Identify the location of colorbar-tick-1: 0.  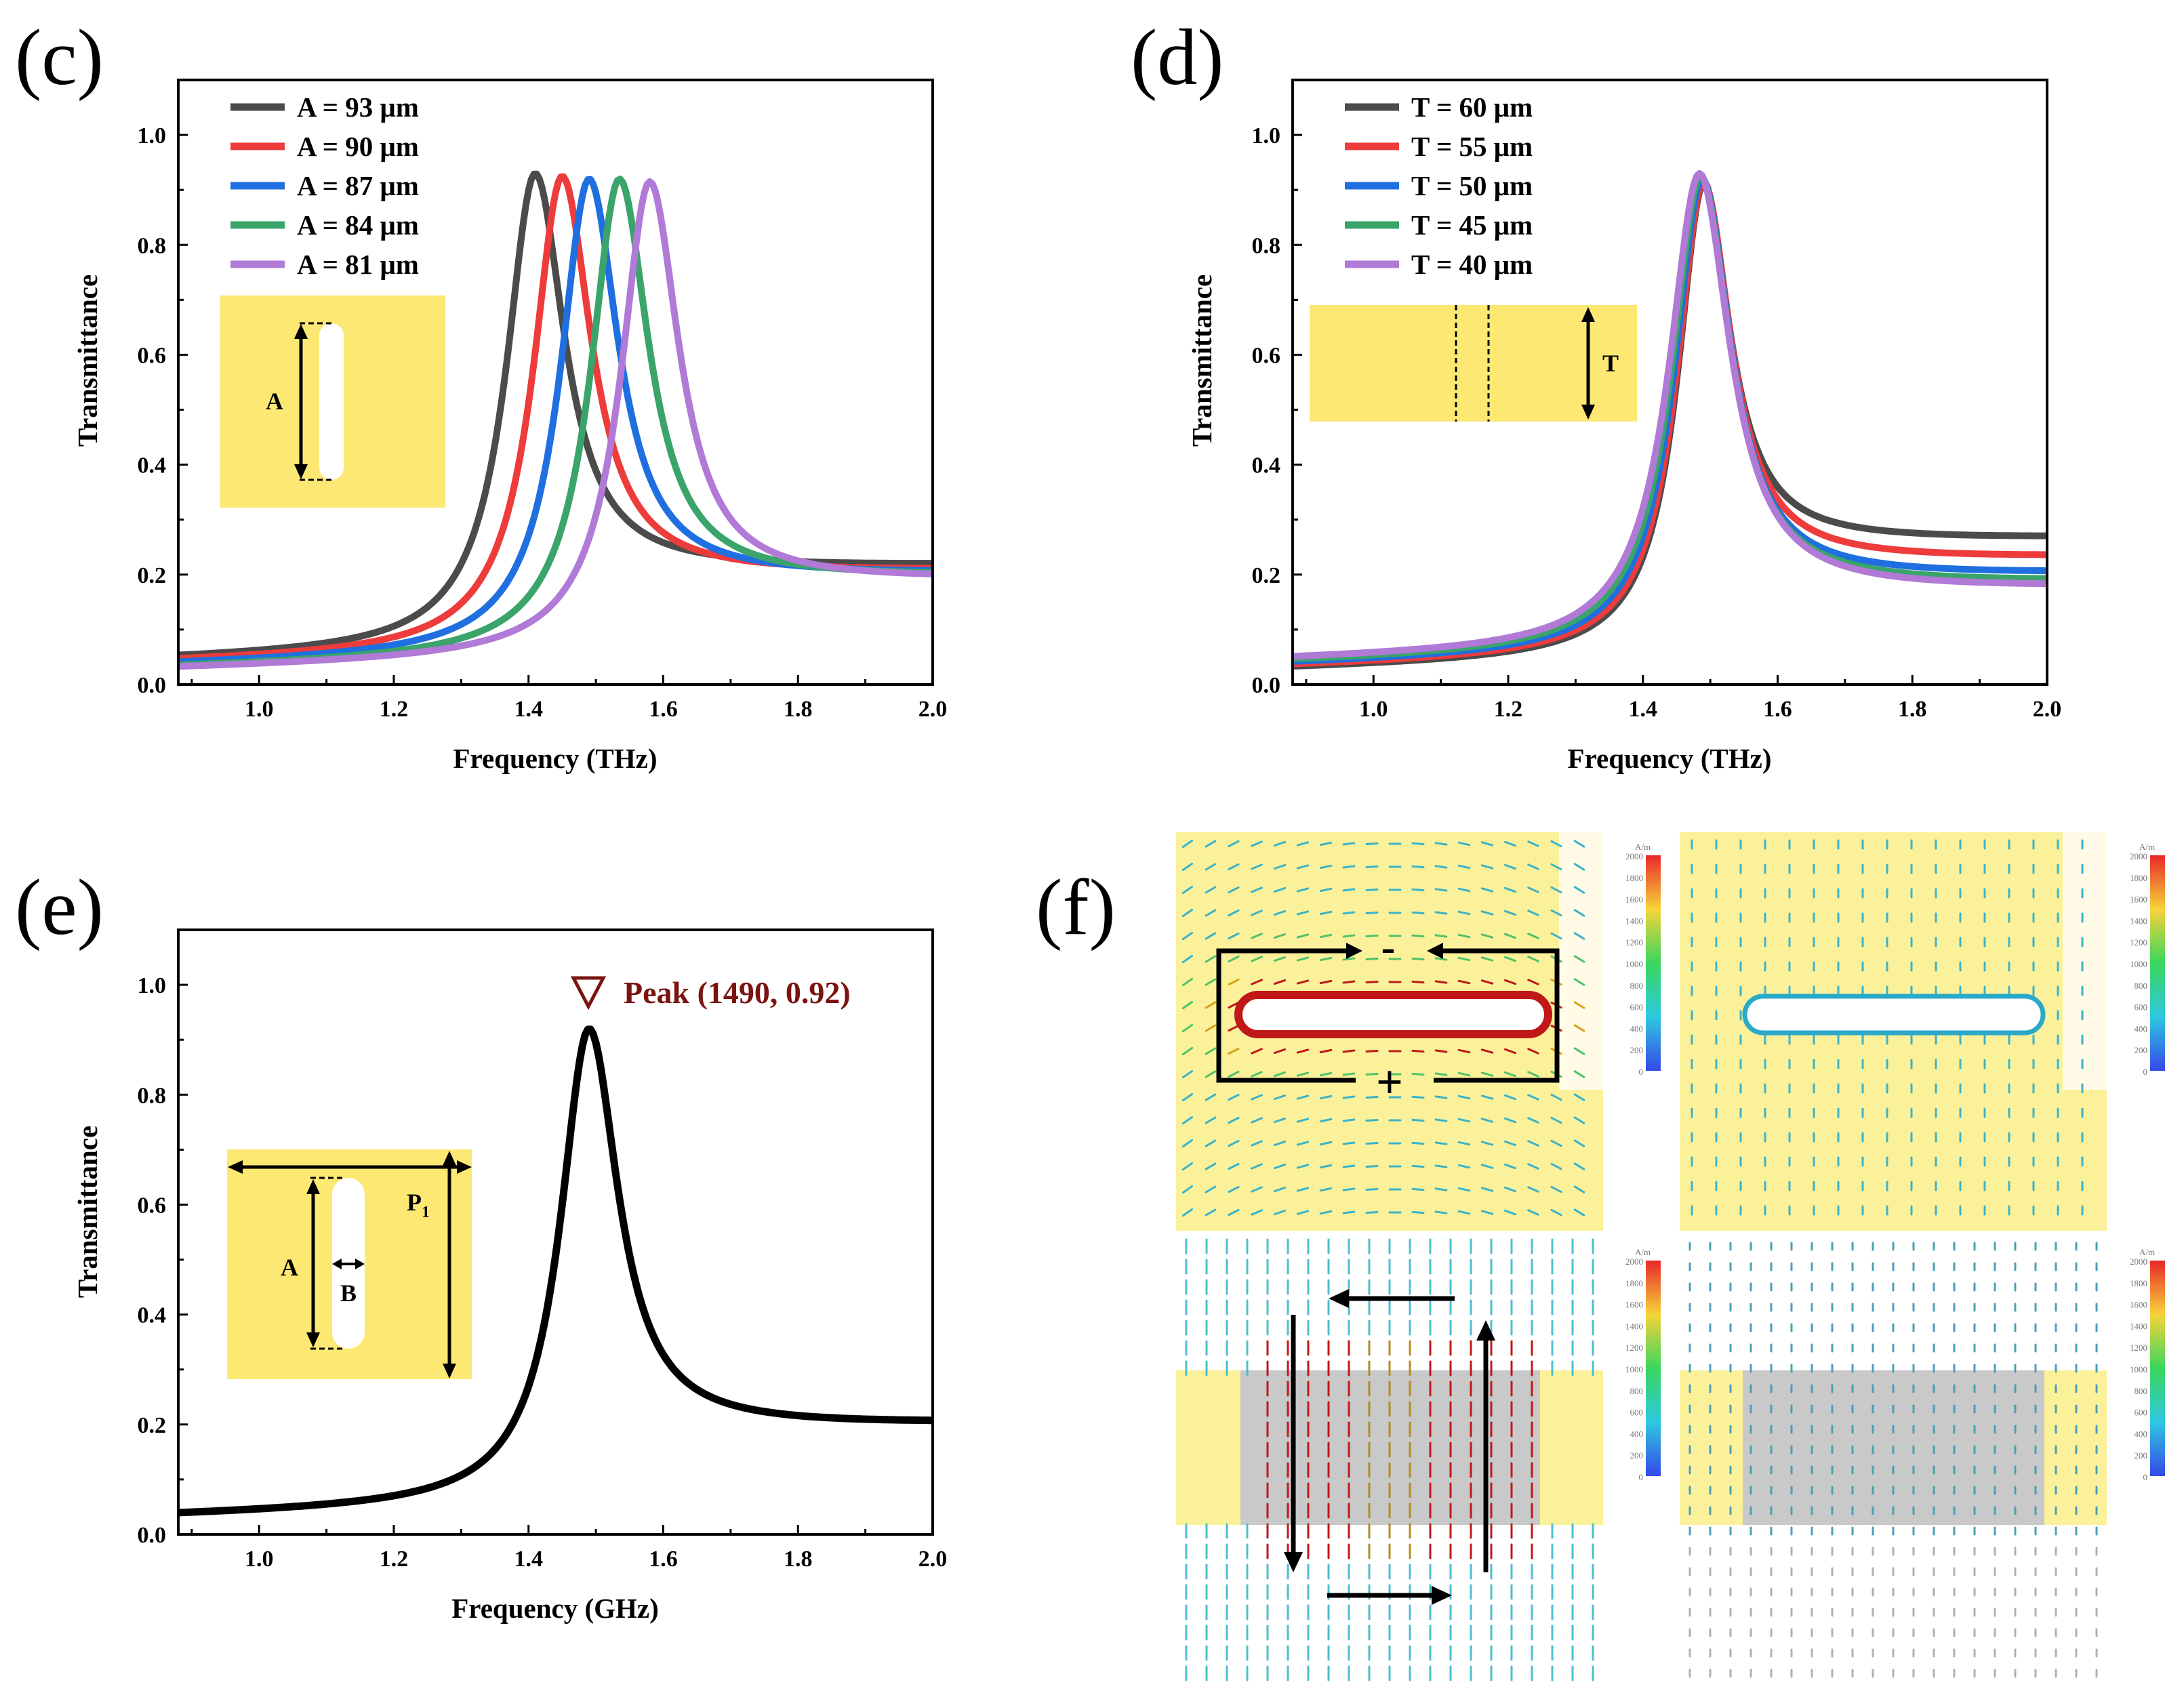
(2145, 1072).